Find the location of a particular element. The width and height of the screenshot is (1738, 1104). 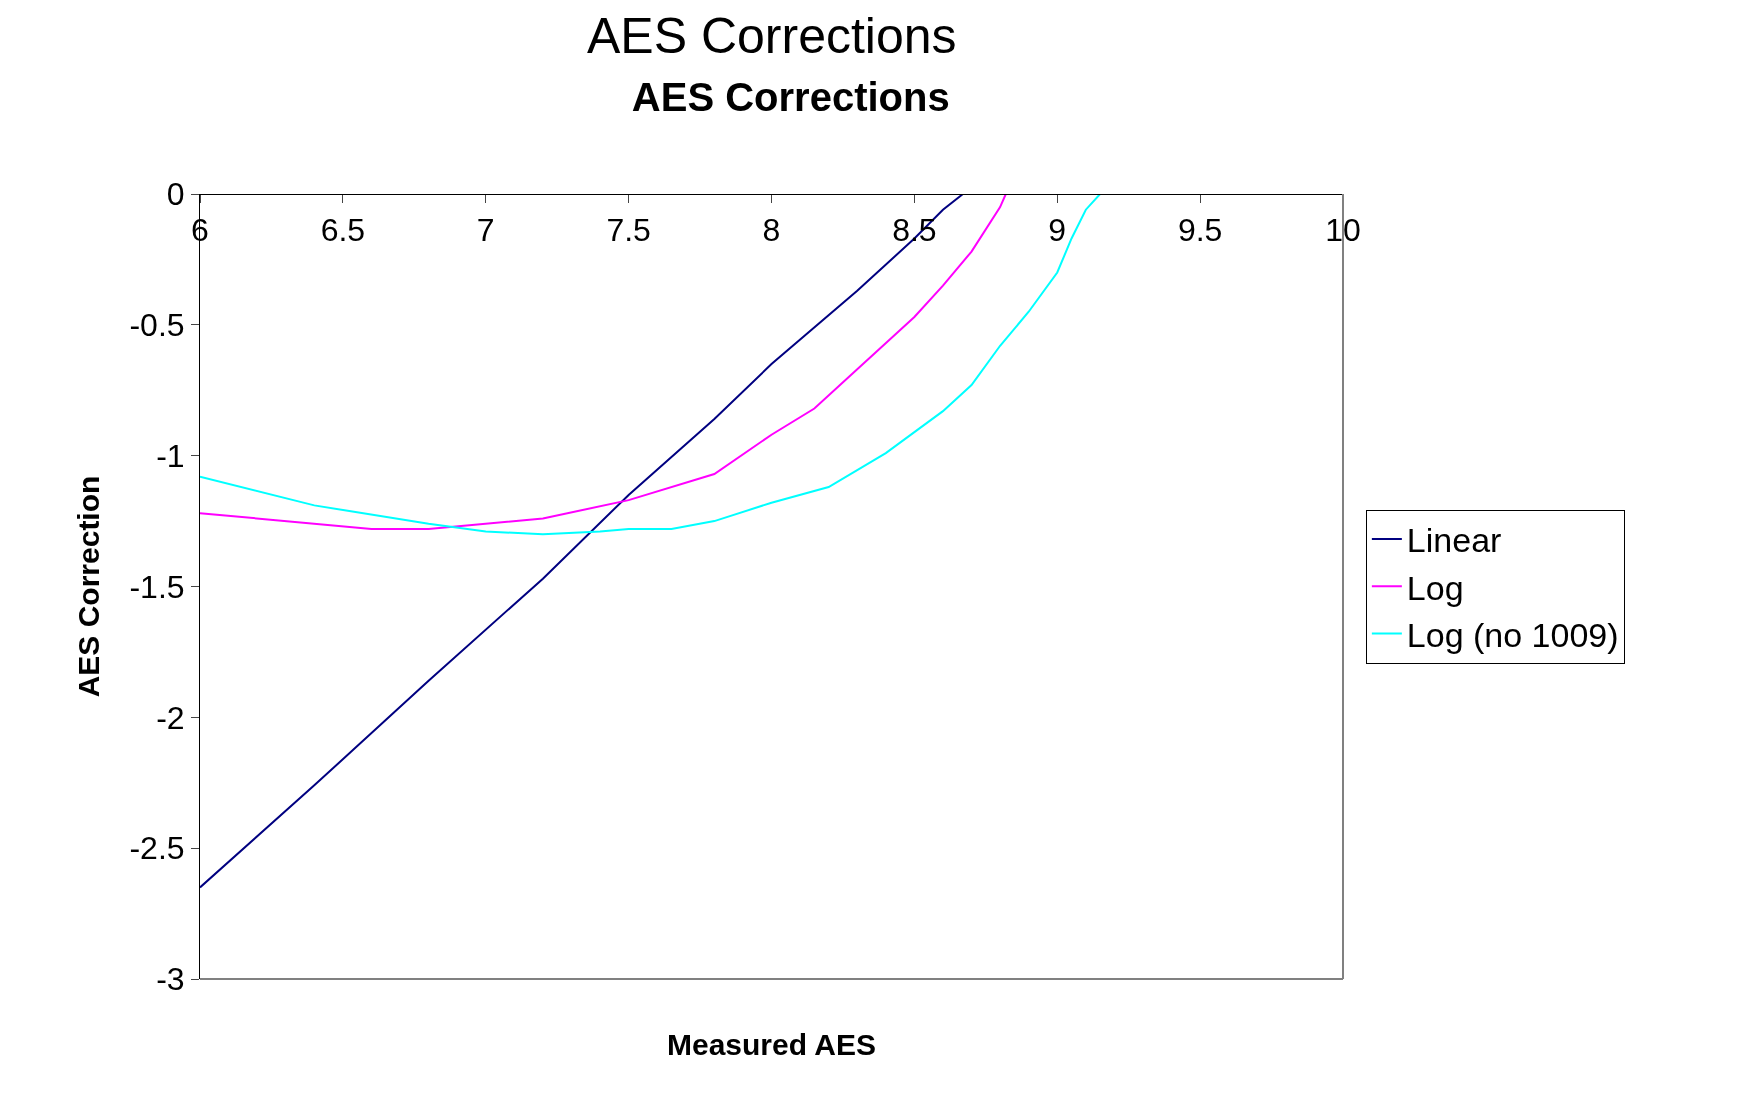

x-tick-label: 7.5 is located at coordinates (628, 230).